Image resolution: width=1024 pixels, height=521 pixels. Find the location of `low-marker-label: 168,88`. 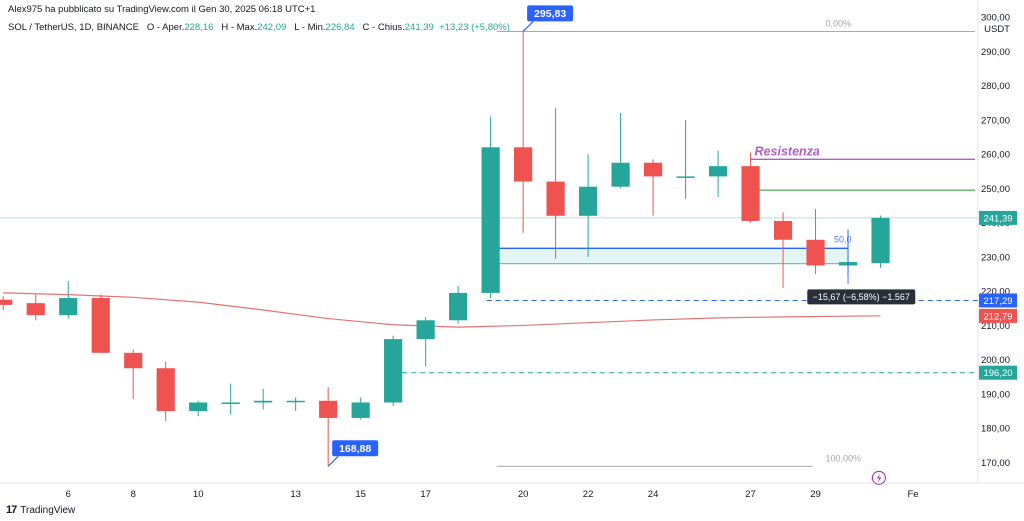

low-marker-label: 168,88 is located at coordinates (355, 449).